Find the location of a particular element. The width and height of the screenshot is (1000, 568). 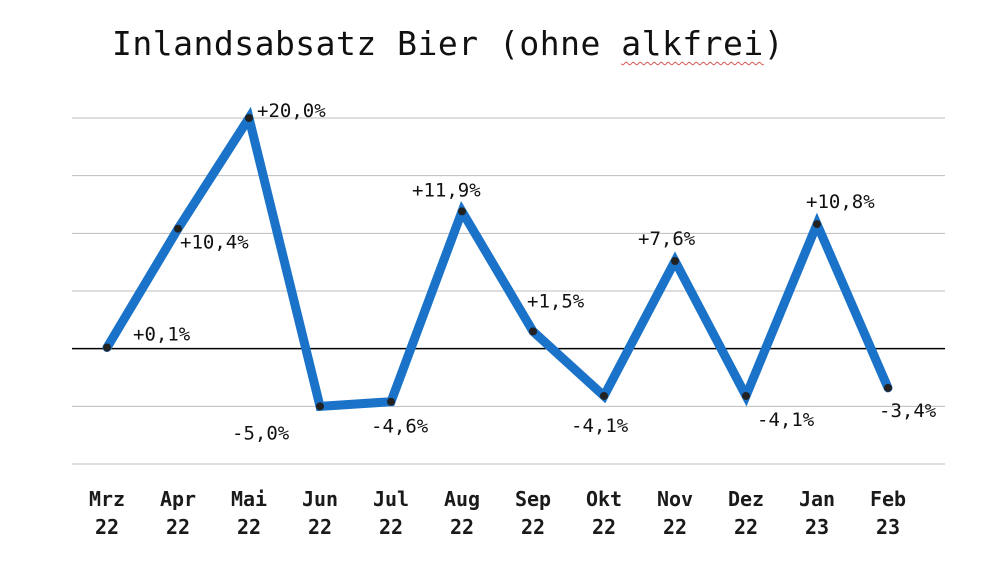

x-tick-month: Jan is located at coordinates (817, 499).